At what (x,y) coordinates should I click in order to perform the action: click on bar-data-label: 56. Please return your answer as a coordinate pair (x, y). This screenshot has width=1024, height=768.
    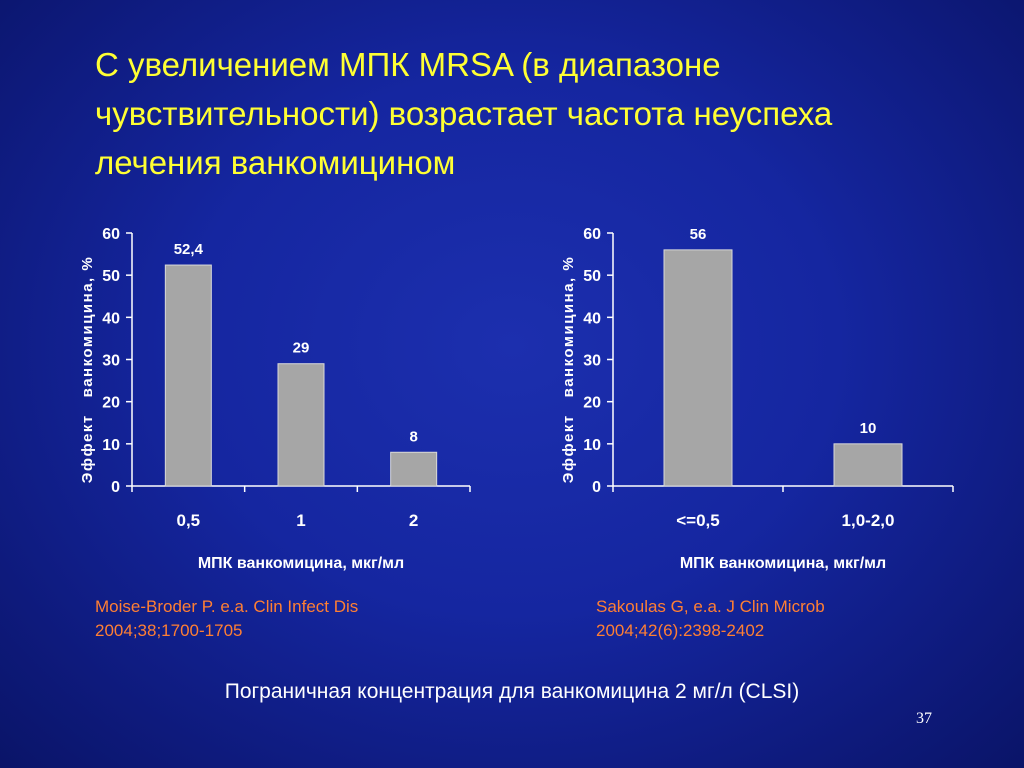
    Looking at the image, I should click on (698, 234).